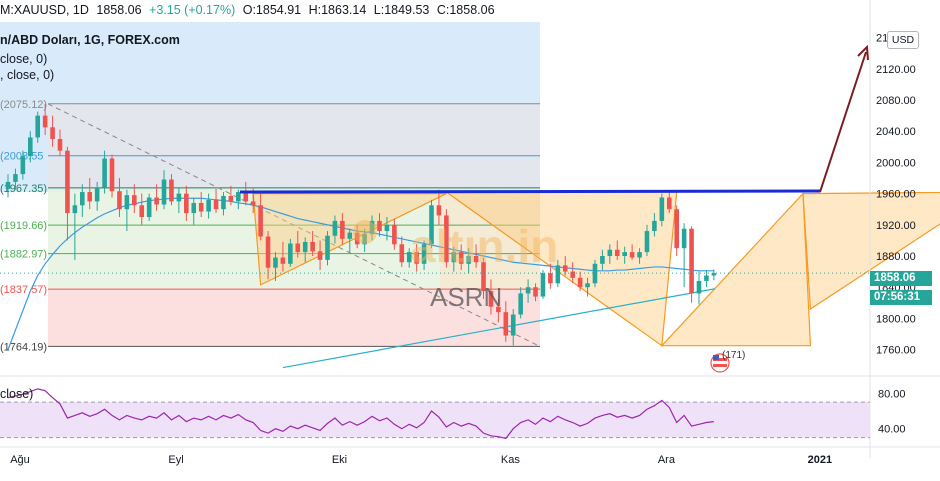 The height and width of the screenshot is (481, 940). Describe the element at coordinates (192, 10) in the screenshot. I see `price-change: +3.15 (+0.17%)` at that location.